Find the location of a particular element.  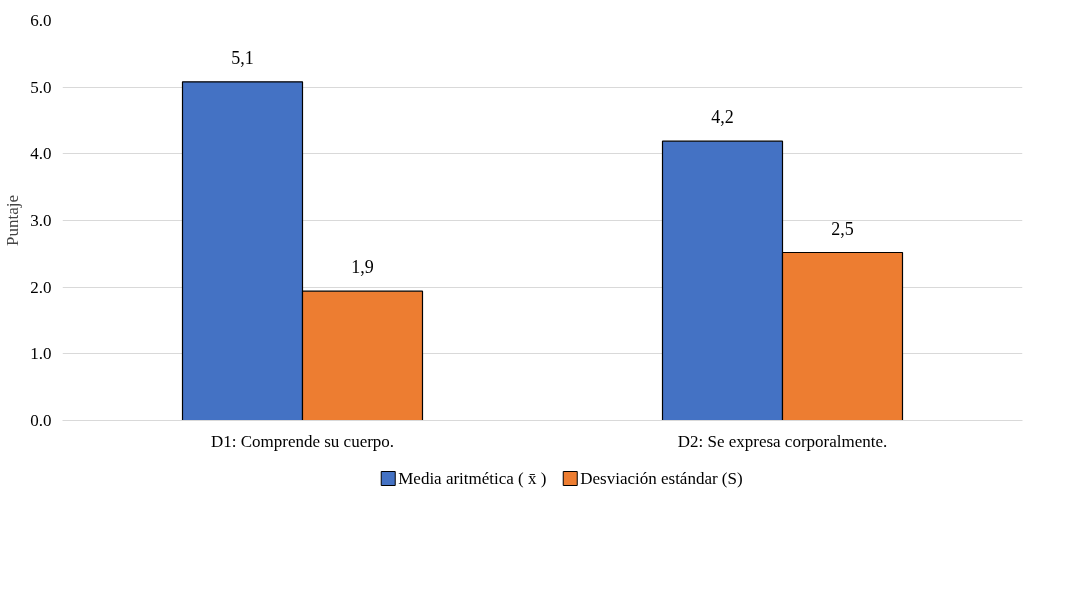

y-tick-label: 1.0 is located at coordinates (41, 354).